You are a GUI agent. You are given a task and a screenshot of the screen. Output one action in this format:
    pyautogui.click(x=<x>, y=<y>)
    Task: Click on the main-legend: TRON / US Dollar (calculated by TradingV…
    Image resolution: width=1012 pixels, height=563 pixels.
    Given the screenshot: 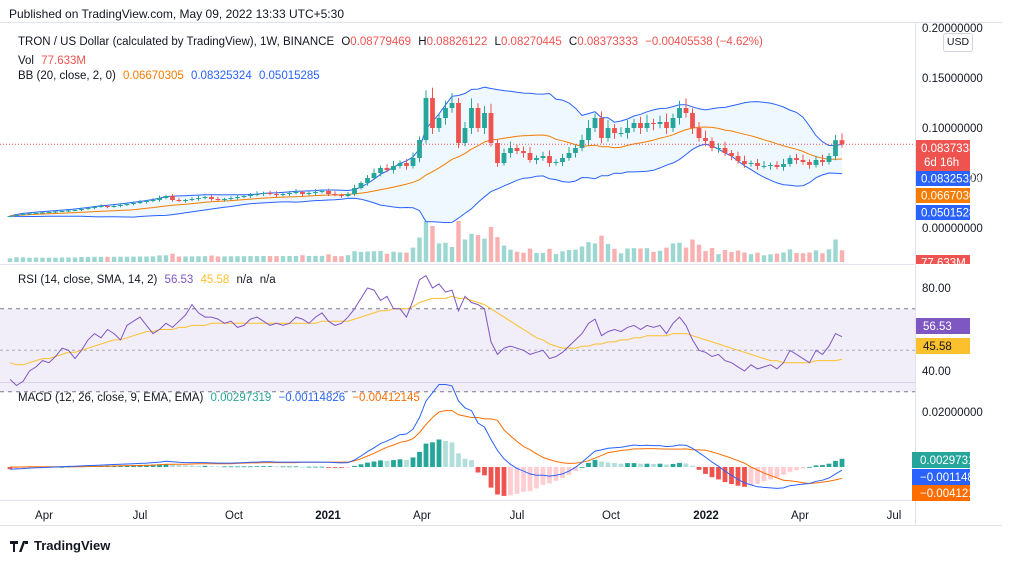 What is the action you would take?
    pyautogui.click(x=392, y=42)
    